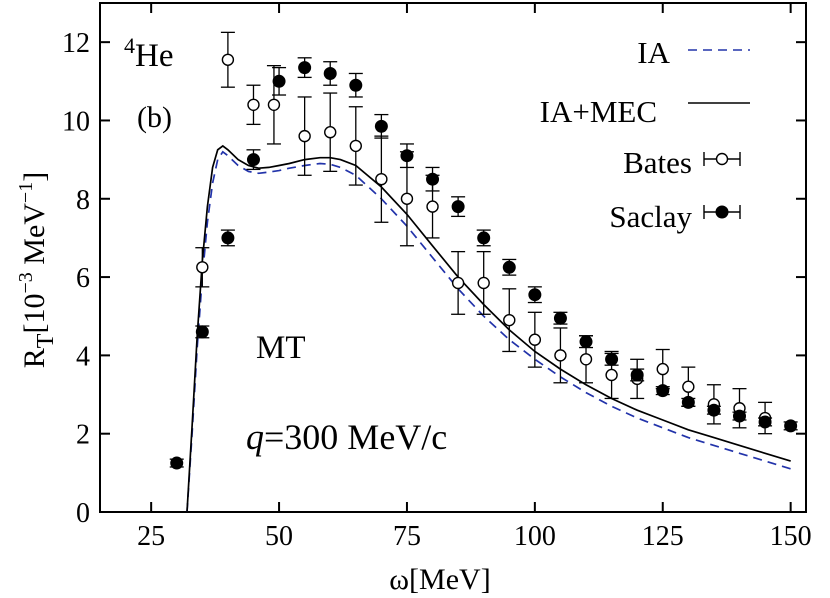 This screenshot has width=830, height=598. I want to click on legend-label-ia-mec: IA+MEC, so click(598, 111).